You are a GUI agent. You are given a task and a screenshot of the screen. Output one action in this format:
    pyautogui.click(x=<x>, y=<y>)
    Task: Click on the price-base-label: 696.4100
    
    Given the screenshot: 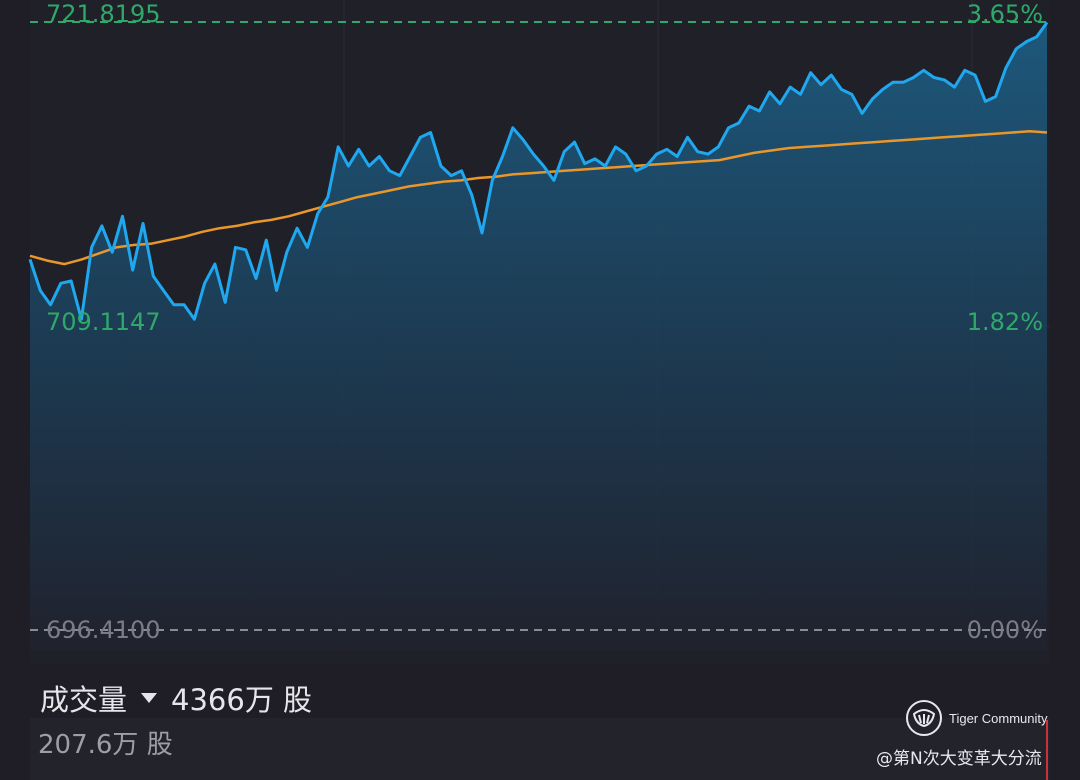 What is the action you would take?
    pyautogui.click(x=103, y=630)
    